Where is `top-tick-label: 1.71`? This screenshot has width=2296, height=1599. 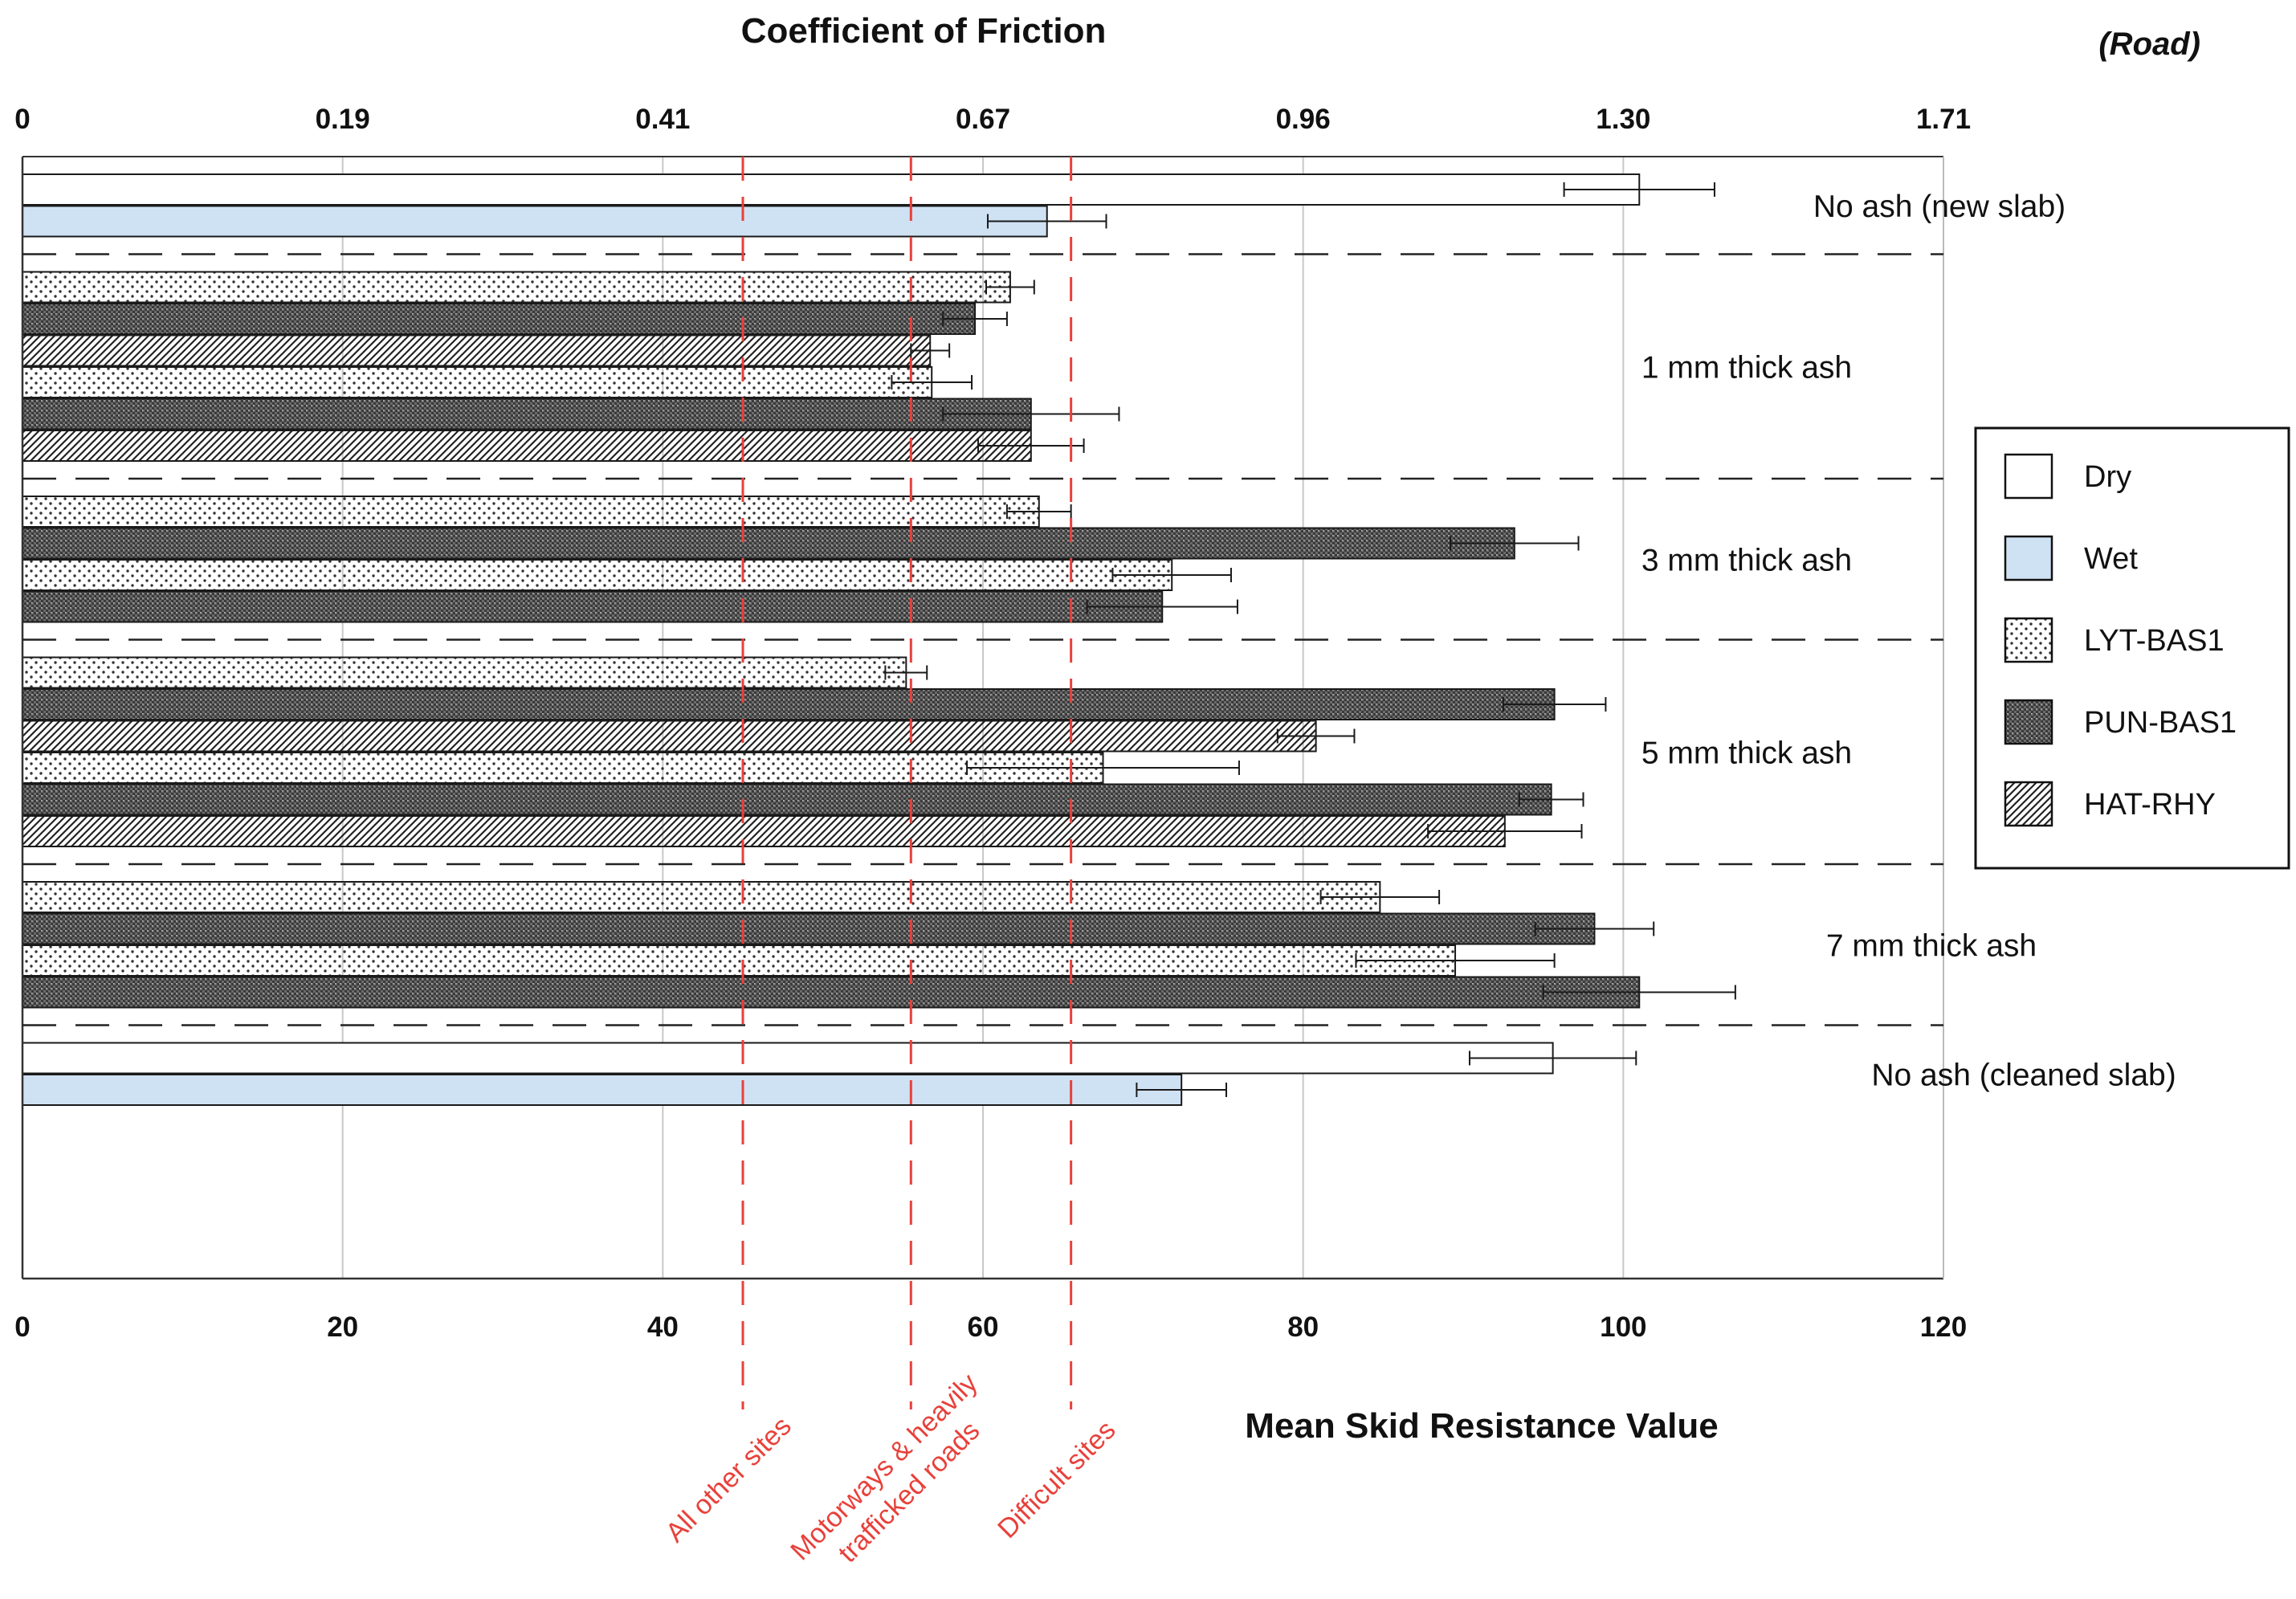
top-tick-label: 1.71 is located at coordinates (1944, 120).